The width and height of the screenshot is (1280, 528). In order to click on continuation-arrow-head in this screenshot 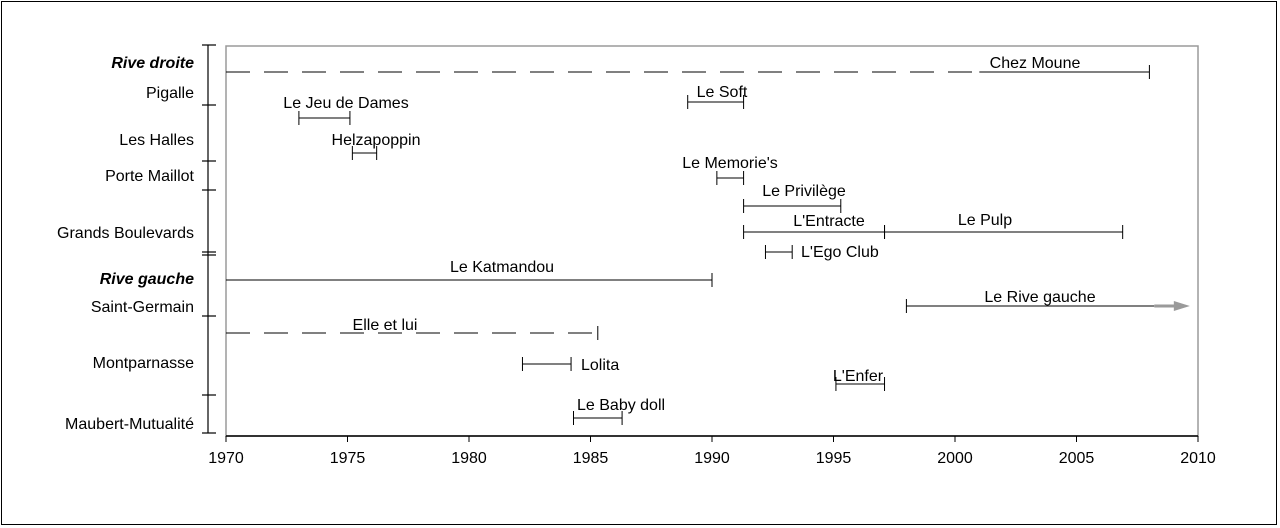, I will do `click(1181, 306)`.